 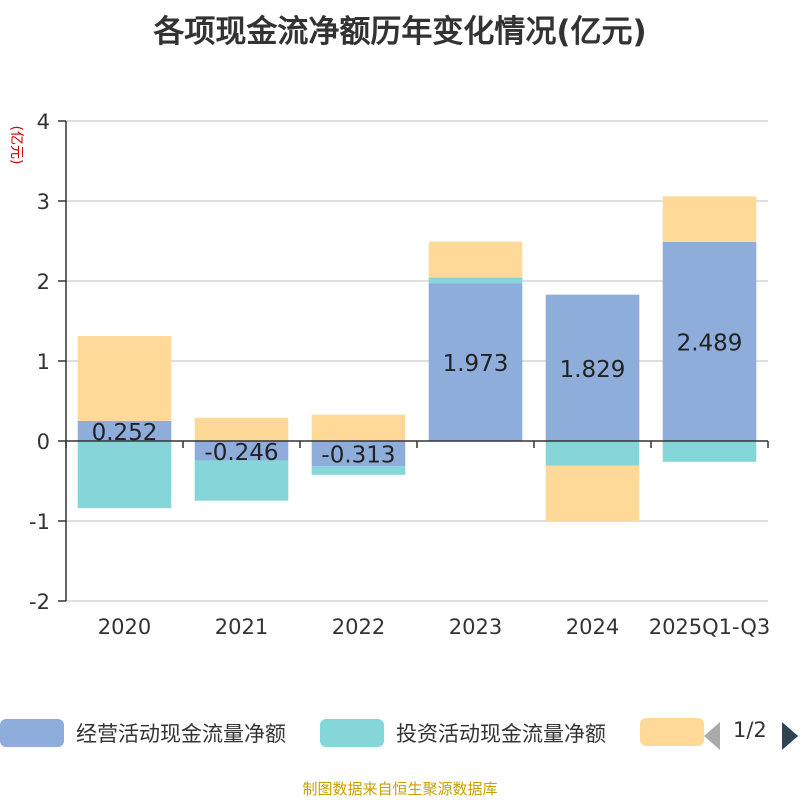 I want to click on legend-swatch-investing, so click(x=352, y=733).